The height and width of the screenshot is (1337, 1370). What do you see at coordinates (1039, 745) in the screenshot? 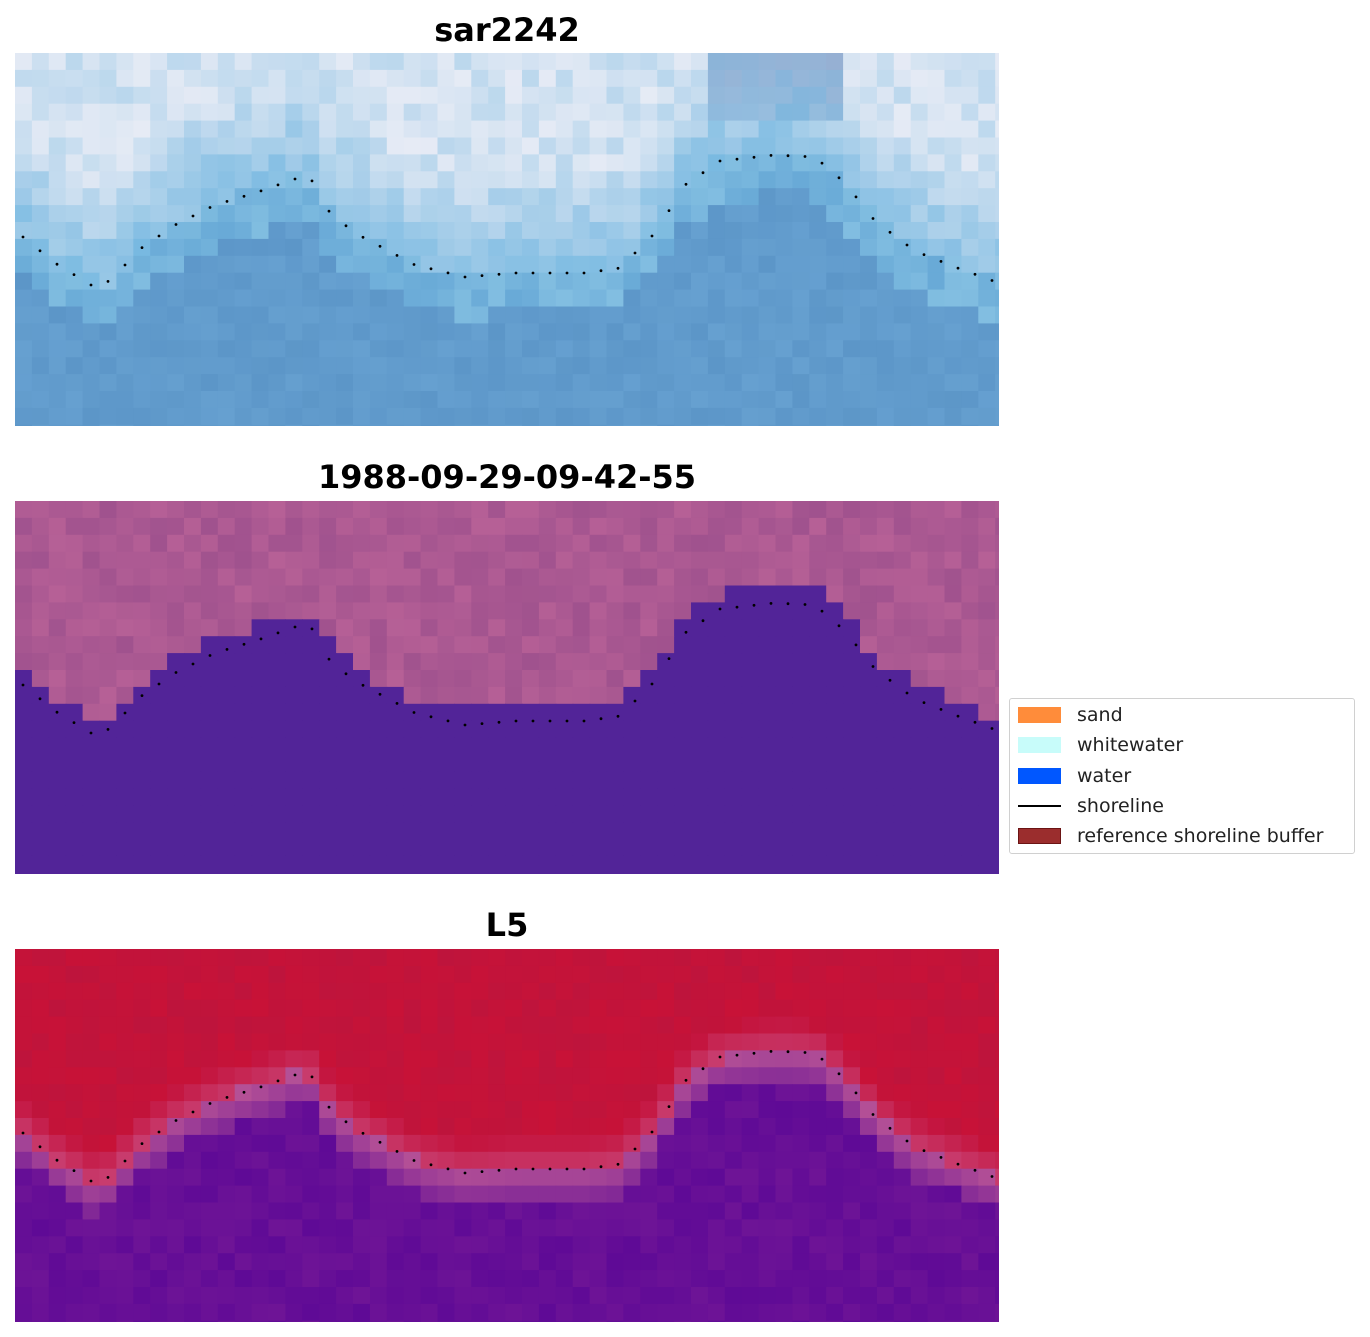
I see `legend-swatch-whitewater` at bounding box center [1039, 745].